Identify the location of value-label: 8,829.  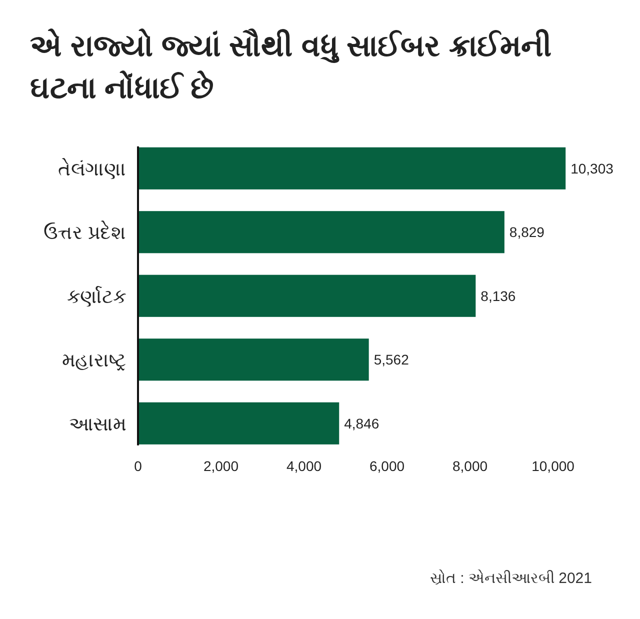
(526, 232).